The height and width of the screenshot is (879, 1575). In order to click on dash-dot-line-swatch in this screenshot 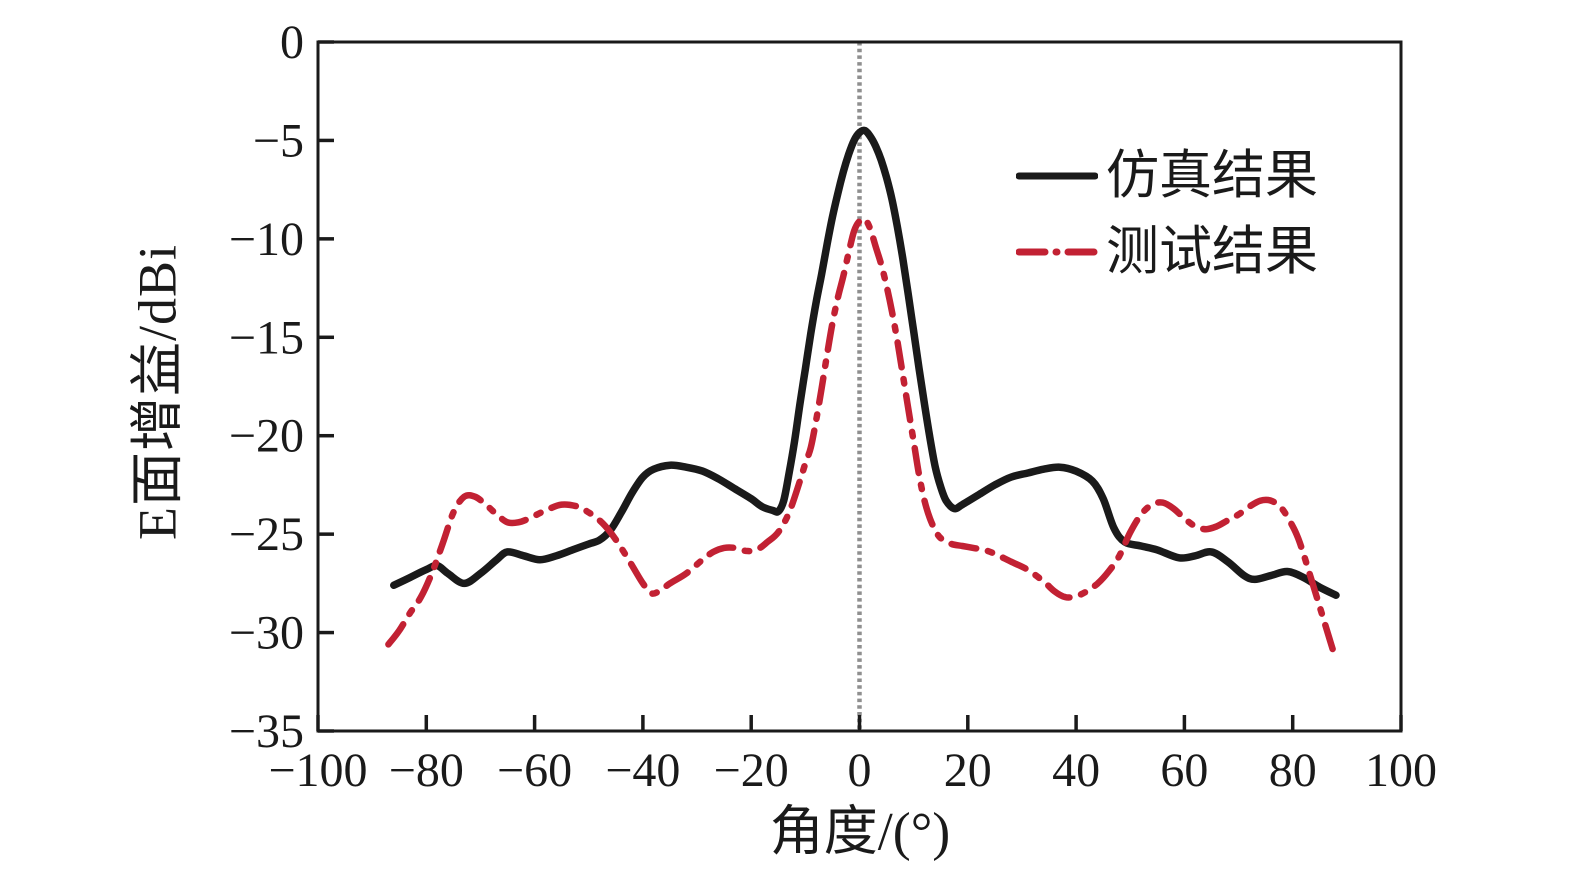, I will do `click(1057, 252)`.